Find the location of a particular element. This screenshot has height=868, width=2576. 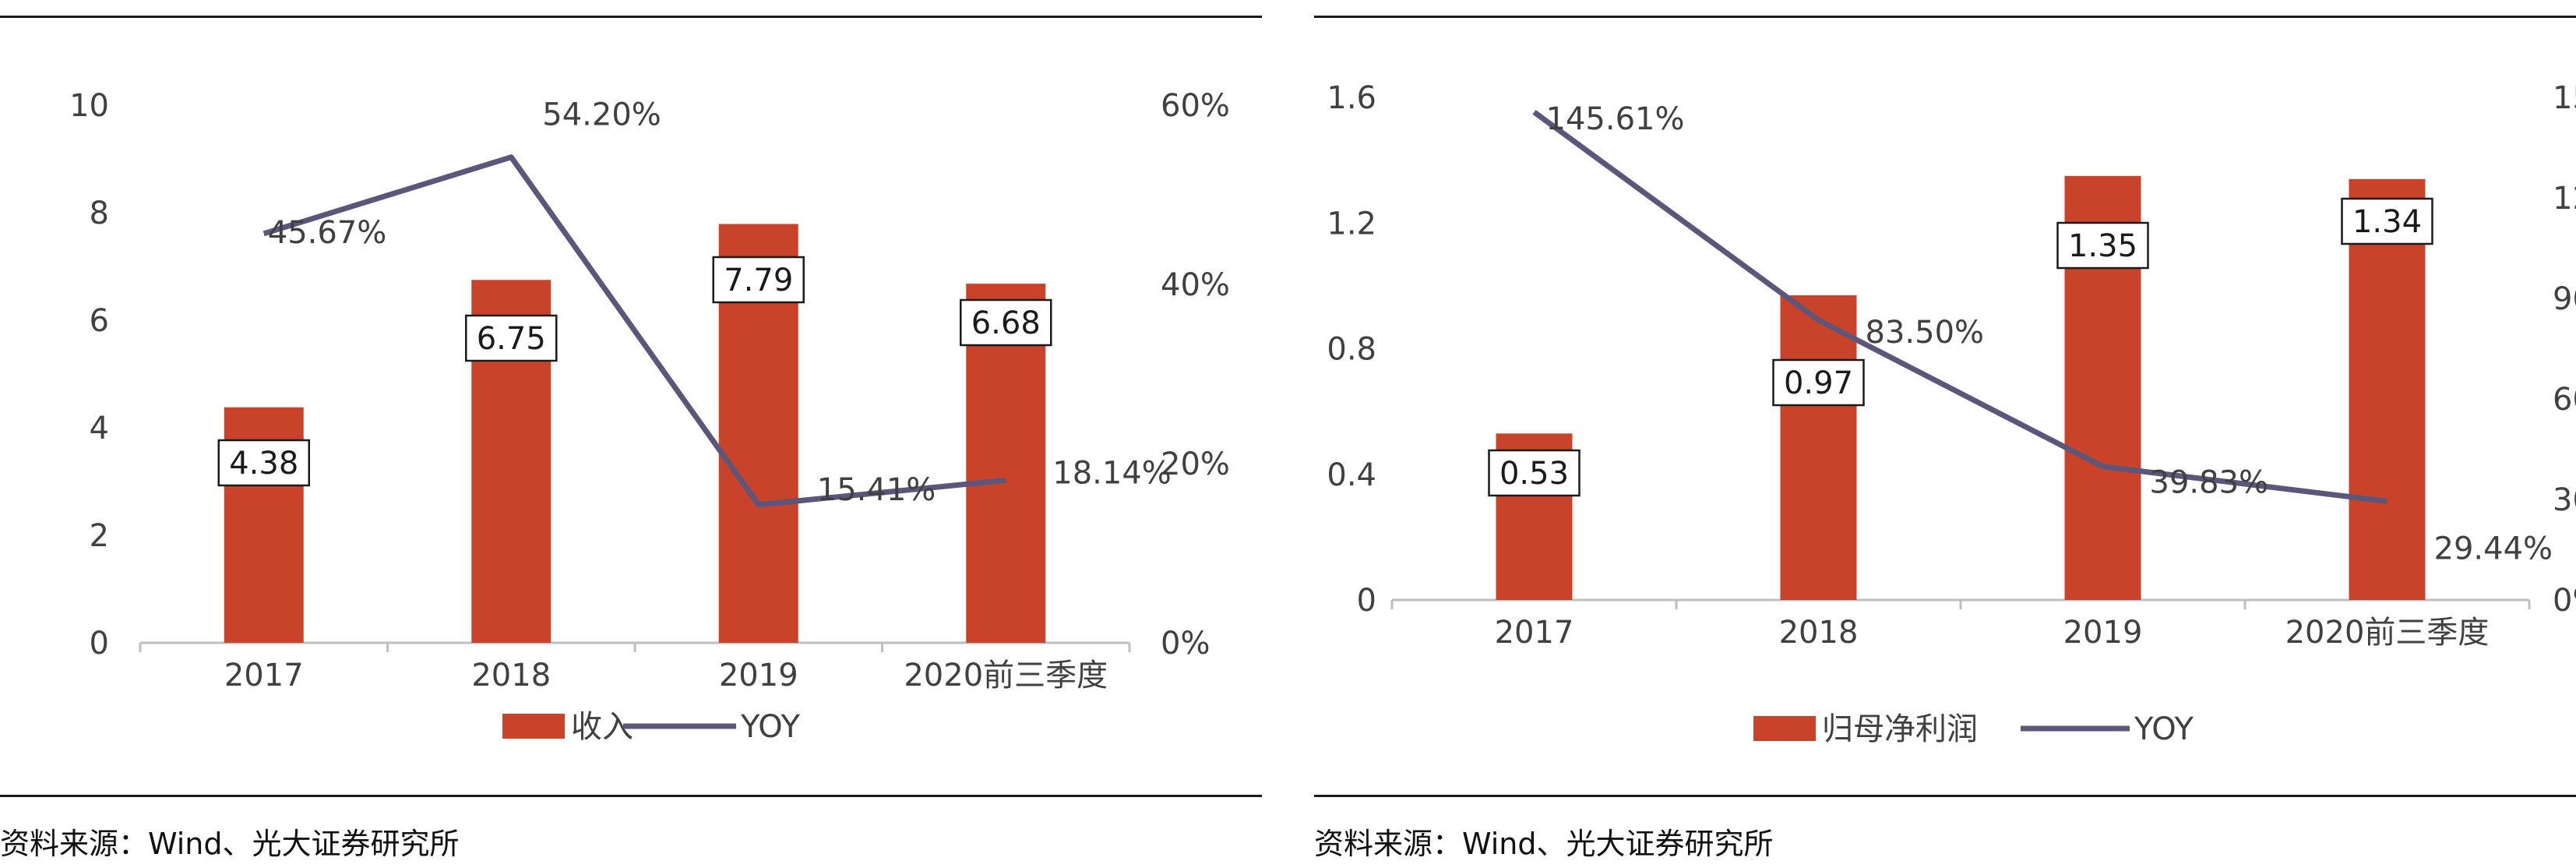

line-value-label: 39.83% is located at coordinates (2209, 483).